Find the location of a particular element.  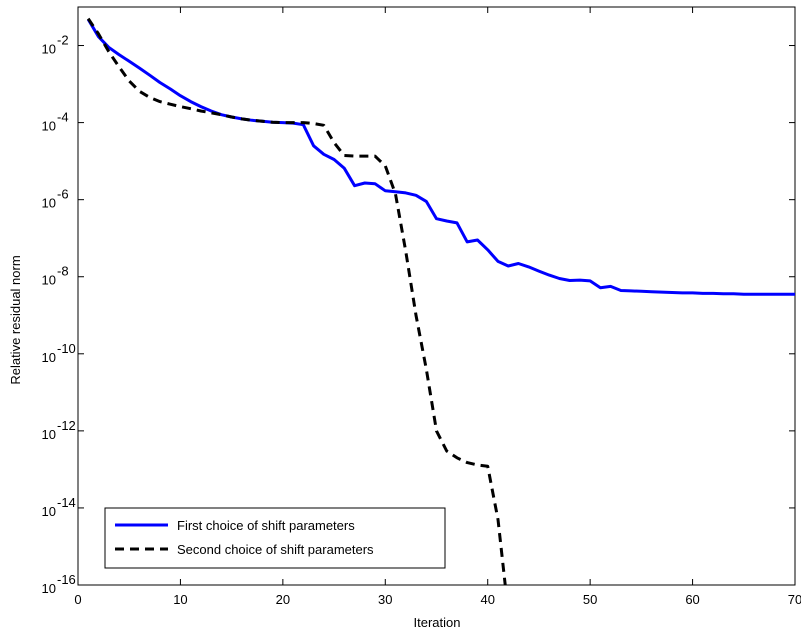

x-tick-label: 10 is located at coordinates (180, 599).